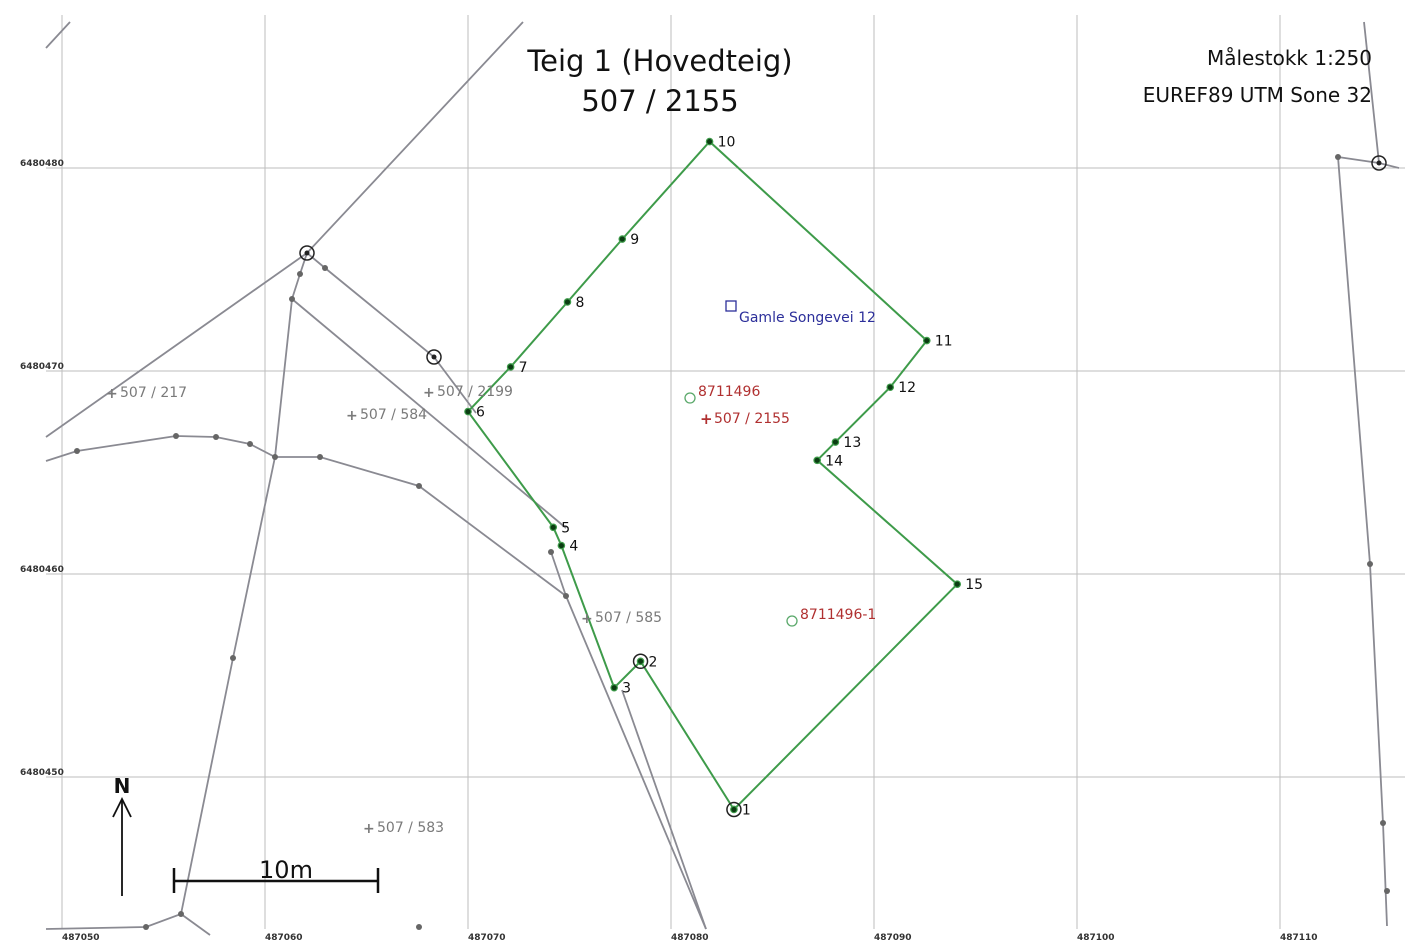 This screenshot has height=945, width=1405. What do you see at coordinates (42, 773) in the screenshot?
I see `grid-tick-label-y: 6480450` at bounding box center [42, 773].